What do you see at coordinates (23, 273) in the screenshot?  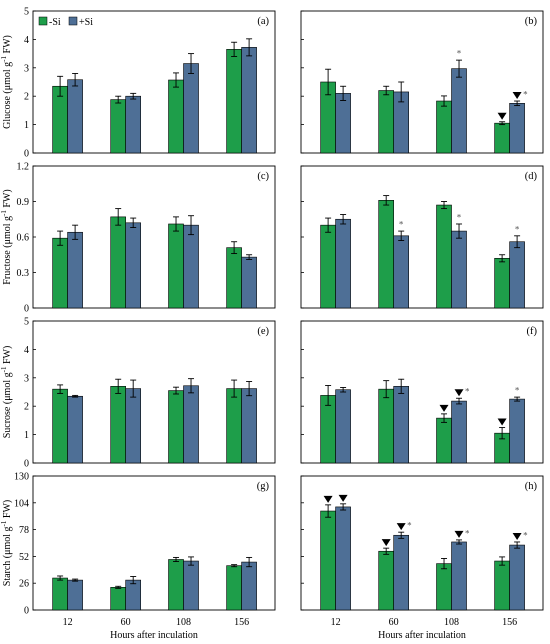 I see `y-tick-label: 0.3` at bounding box center [23, 273].